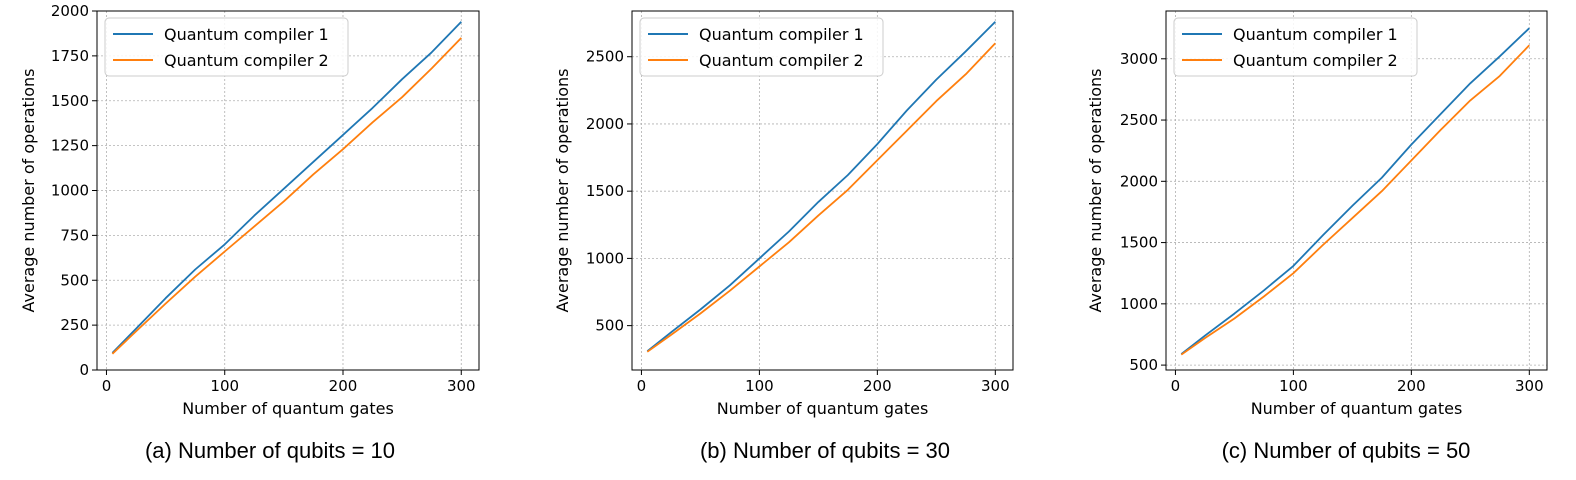 Image resolution: width=1576 pixels, height=480 pixels. Describe the element at coordinates (1139, 59) in the screenshot. I see `y-tick-label: 3000` at that location.